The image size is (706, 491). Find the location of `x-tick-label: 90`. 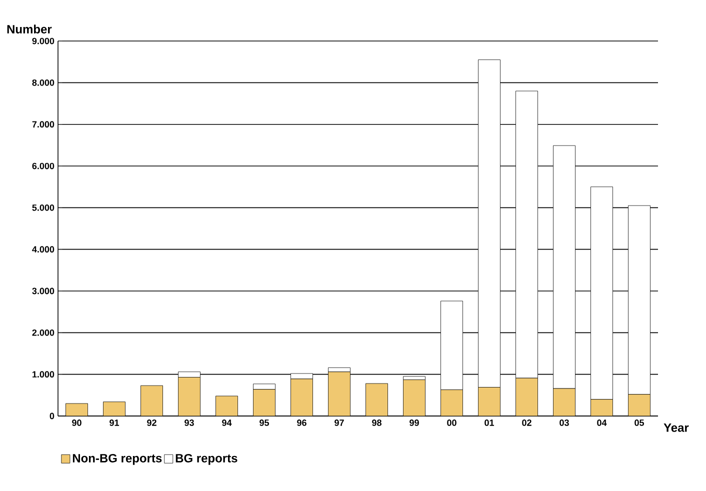

x-tick-label: 90 is located at coordinates (77, 423).